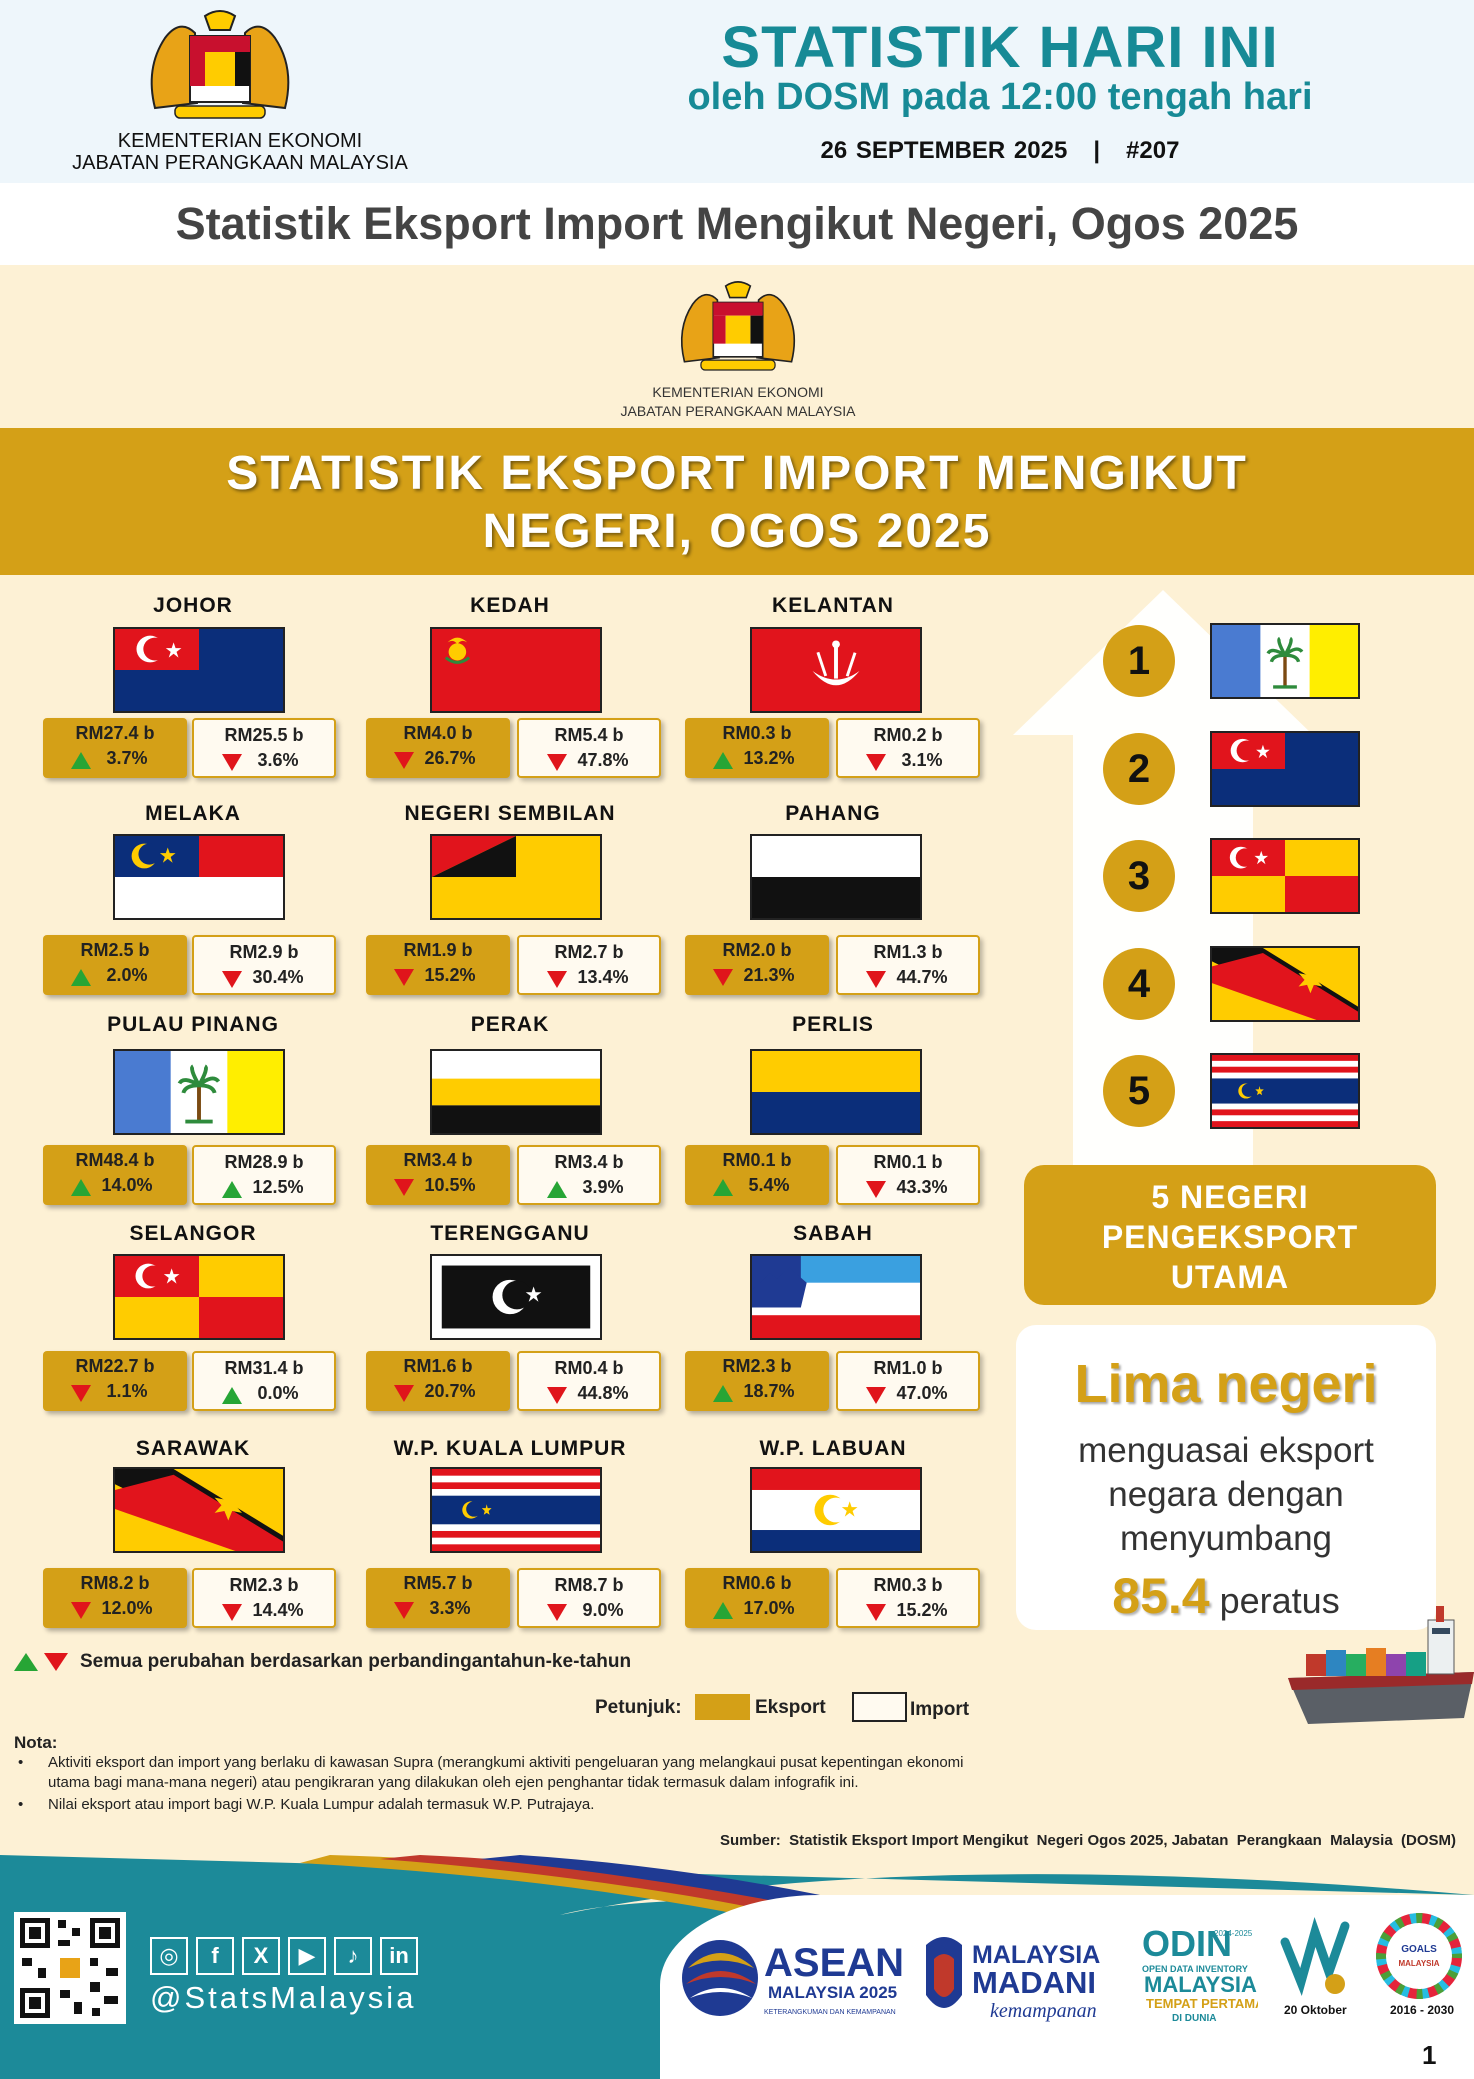  I want to click on social-handle: @StatsMalaysia, so click(283, 1997).